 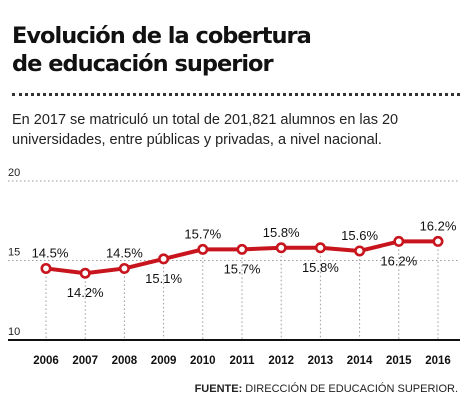 What do you see at coordinates (203, 361) in the screenshot?
I see `x-tick-label: 2010` at bounding box center [203, 361].